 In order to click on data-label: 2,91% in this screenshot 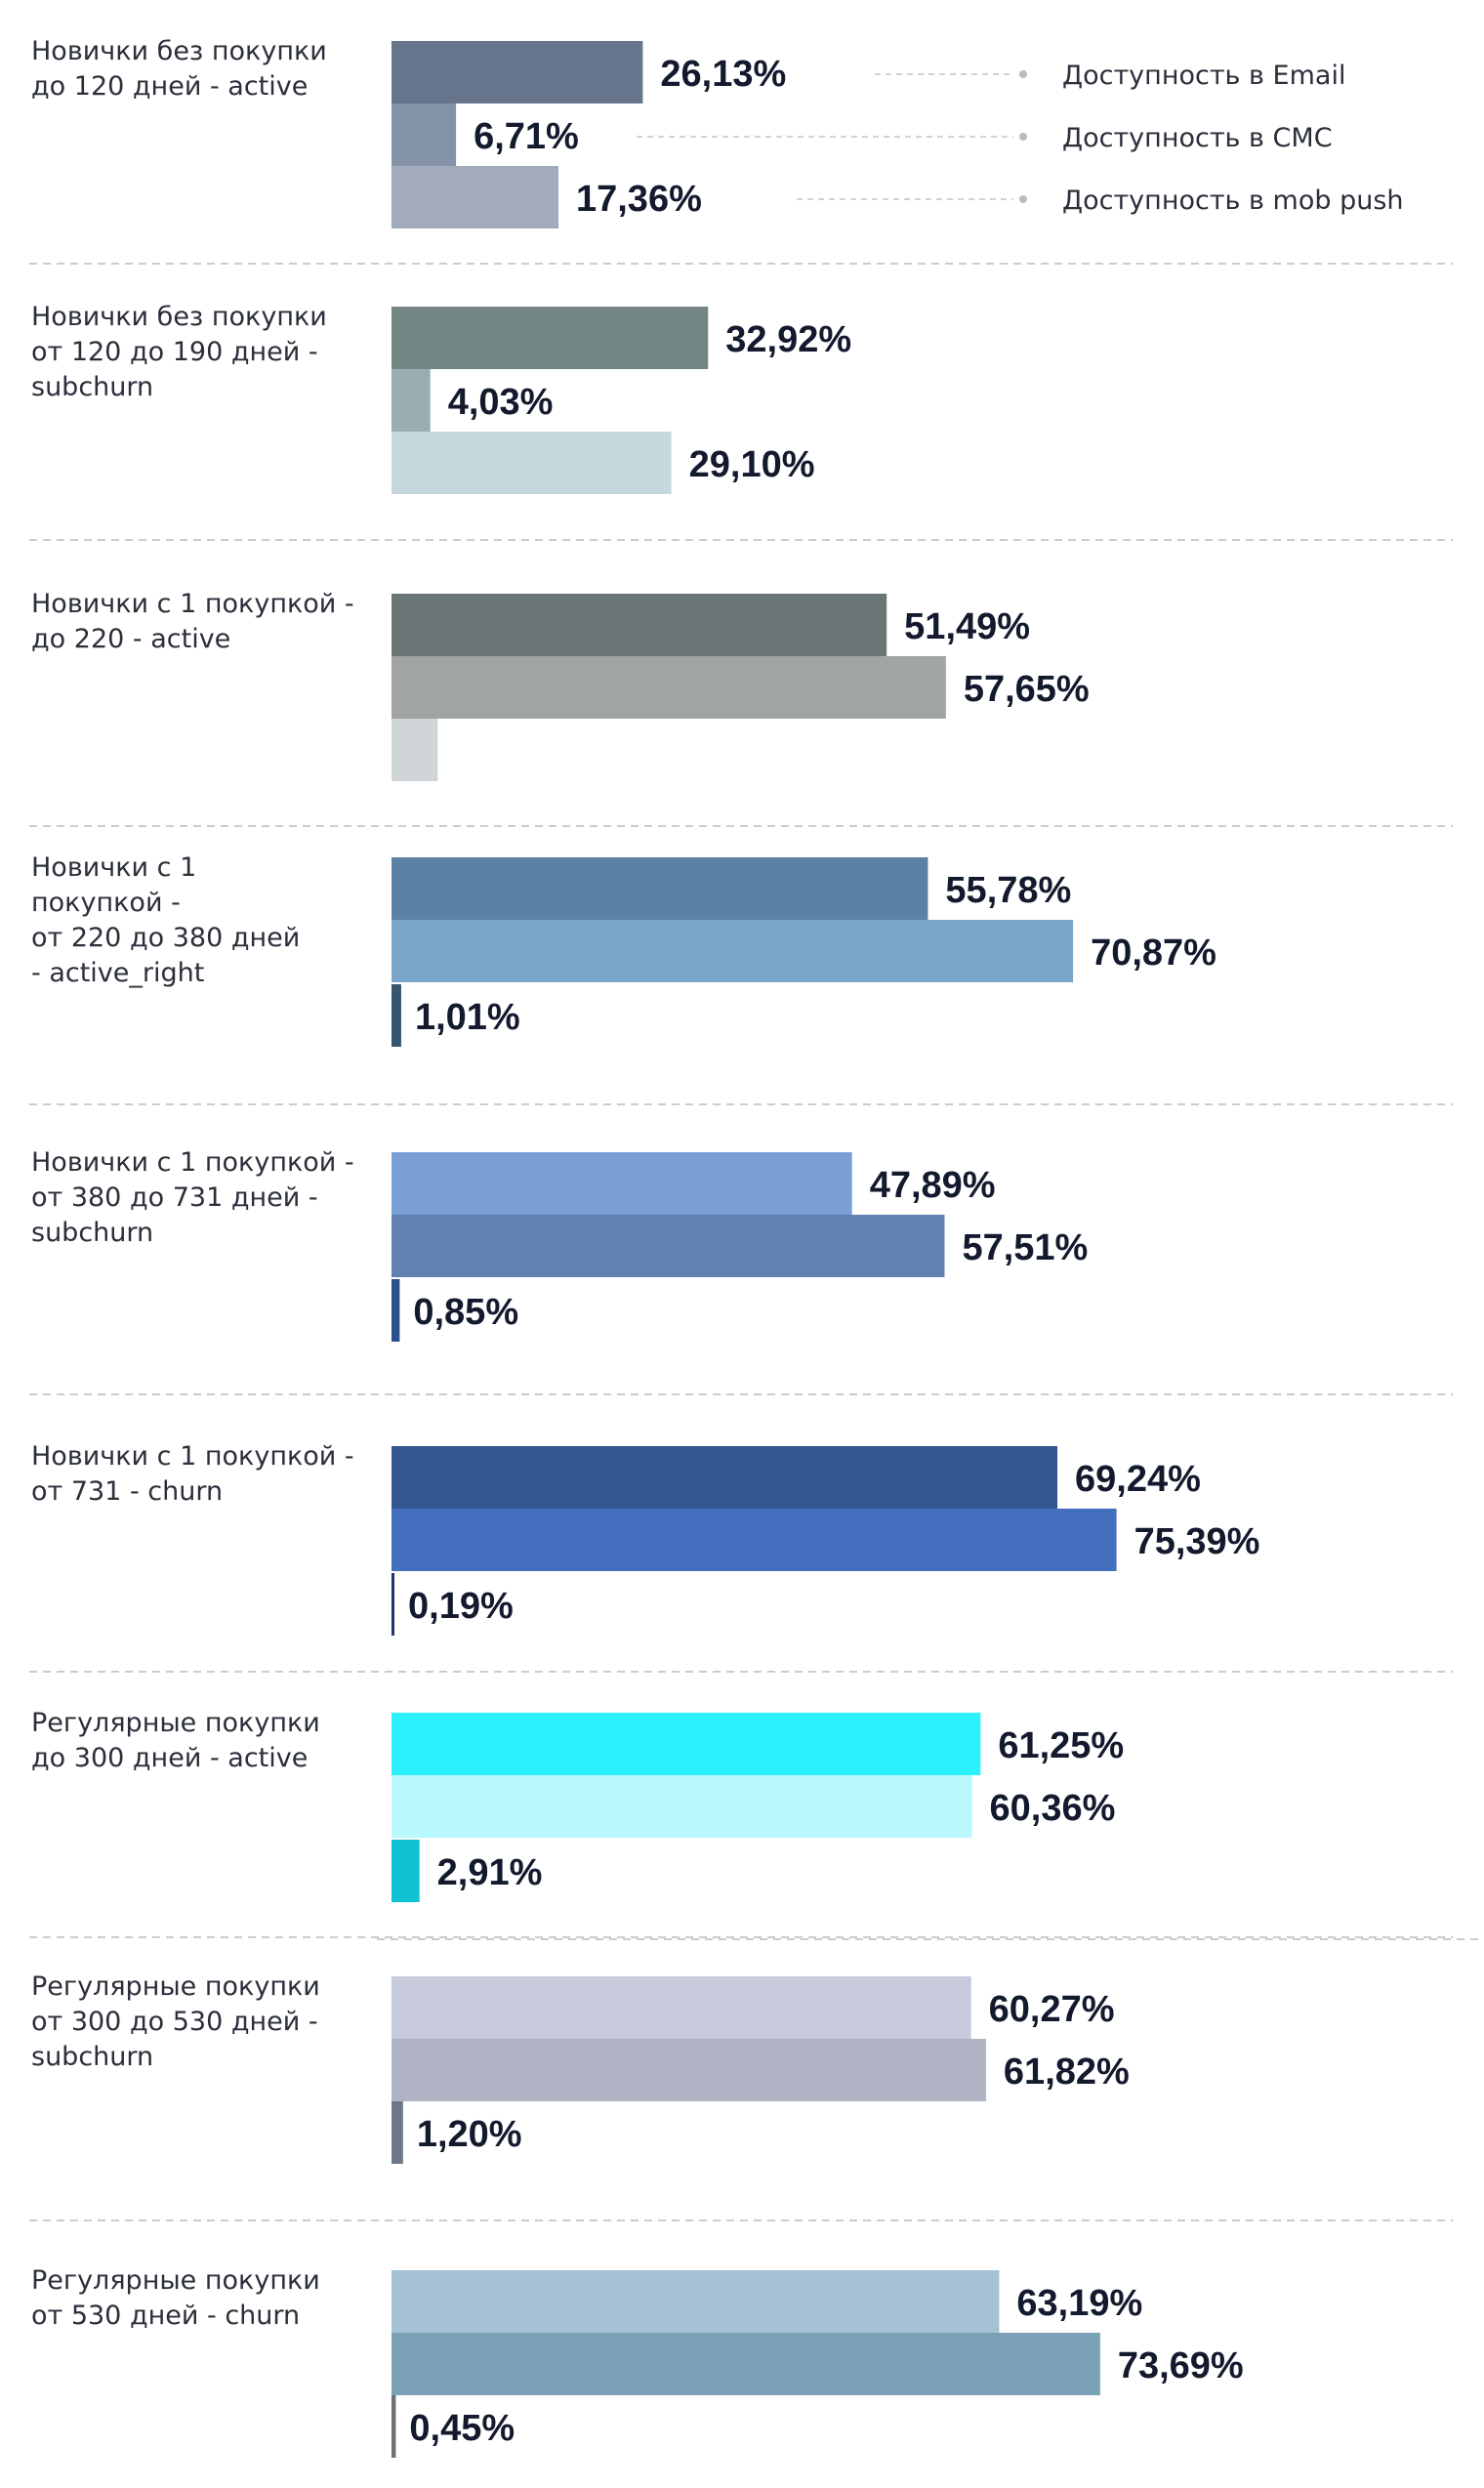, I will do `click(490, 1873)`.